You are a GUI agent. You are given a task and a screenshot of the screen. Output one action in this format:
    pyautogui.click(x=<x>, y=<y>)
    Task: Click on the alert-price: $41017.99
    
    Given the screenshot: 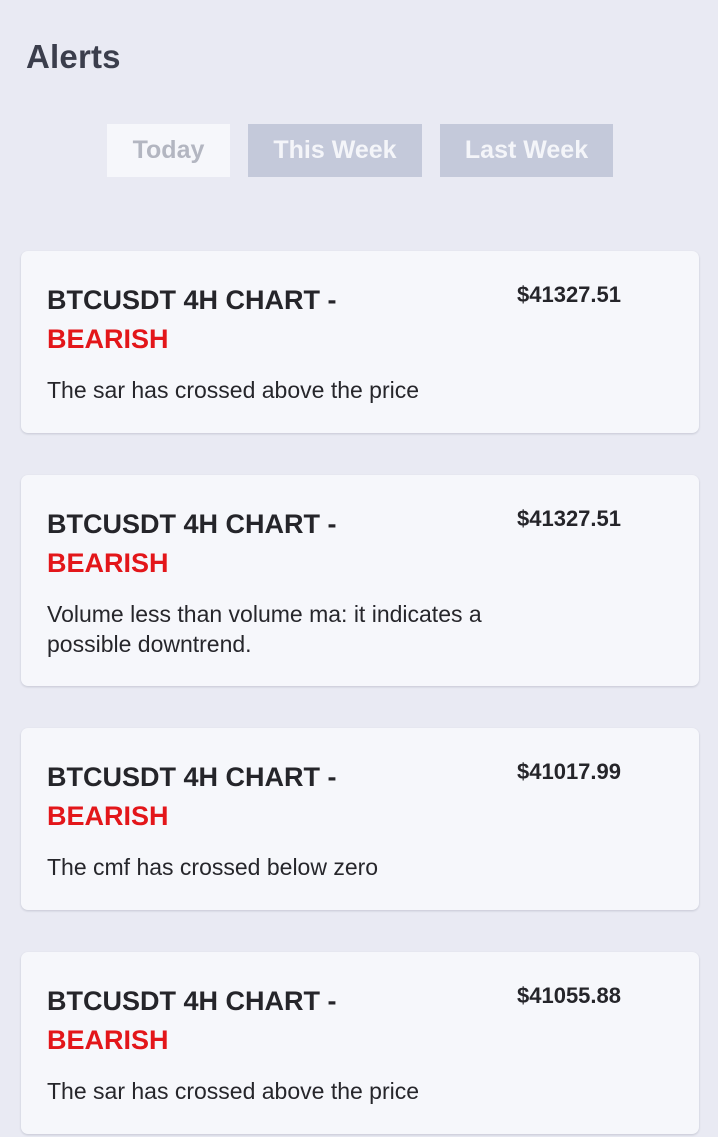 What is the action you would take?
    pyautogui.click(x=569, y=771)
    